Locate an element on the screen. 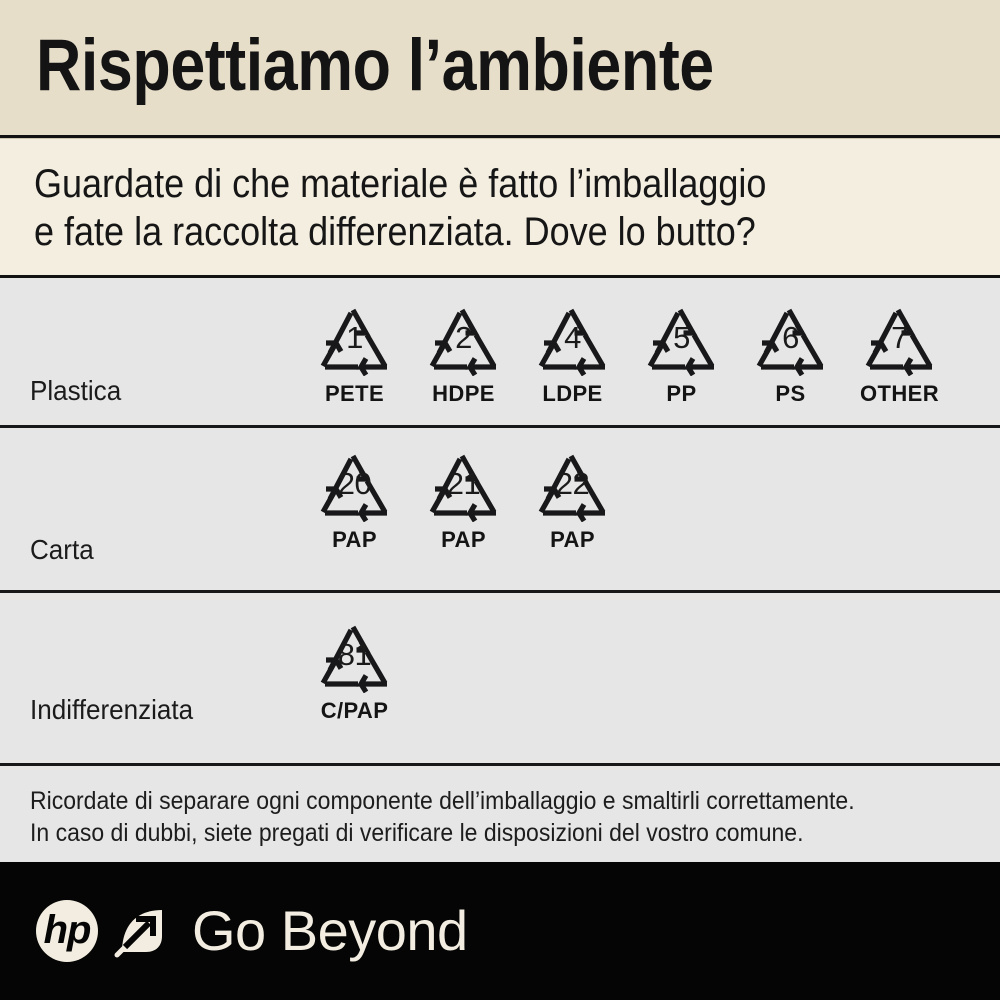 This screenshot has height=1000, width=1000. recycling-symbol: 1 PETE is located at coordinates (354, 351).